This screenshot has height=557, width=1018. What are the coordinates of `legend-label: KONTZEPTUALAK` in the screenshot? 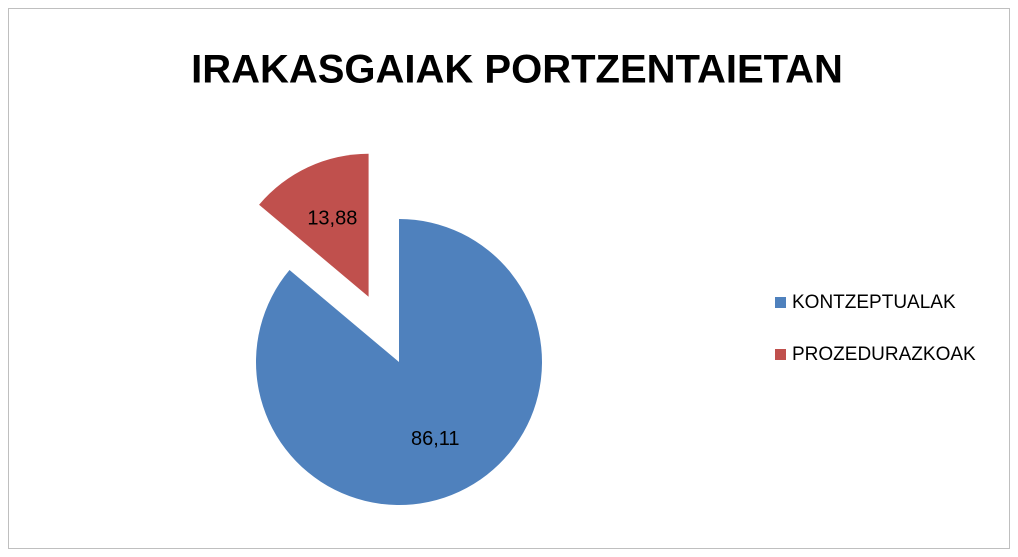 It's located at (874, 302).